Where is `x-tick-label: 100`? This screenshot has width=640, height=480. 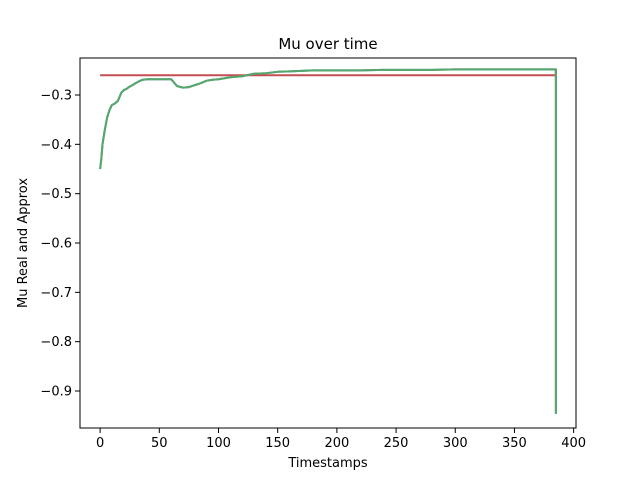
x-tick-label: 100 is located at coordinates (218, 443).